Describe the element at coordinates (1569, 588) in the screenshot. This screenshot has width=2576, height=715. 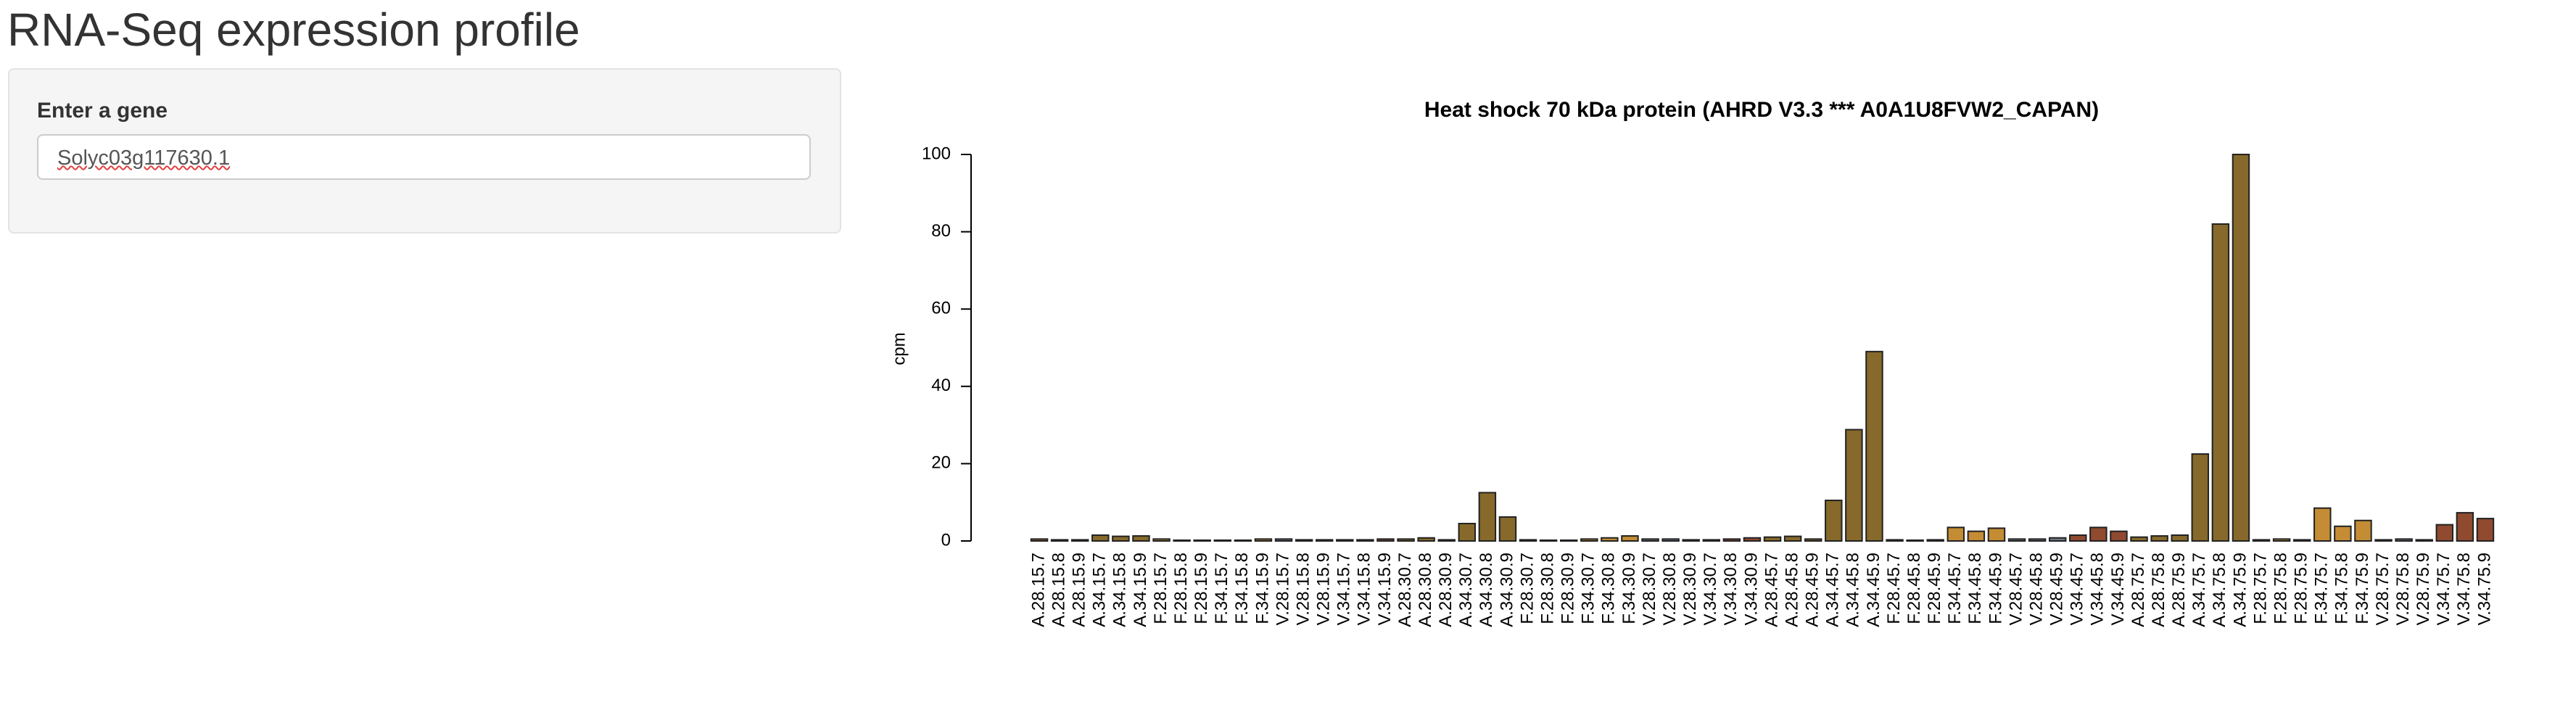
I see `x-tick-label: F.28.30.9` at that location.